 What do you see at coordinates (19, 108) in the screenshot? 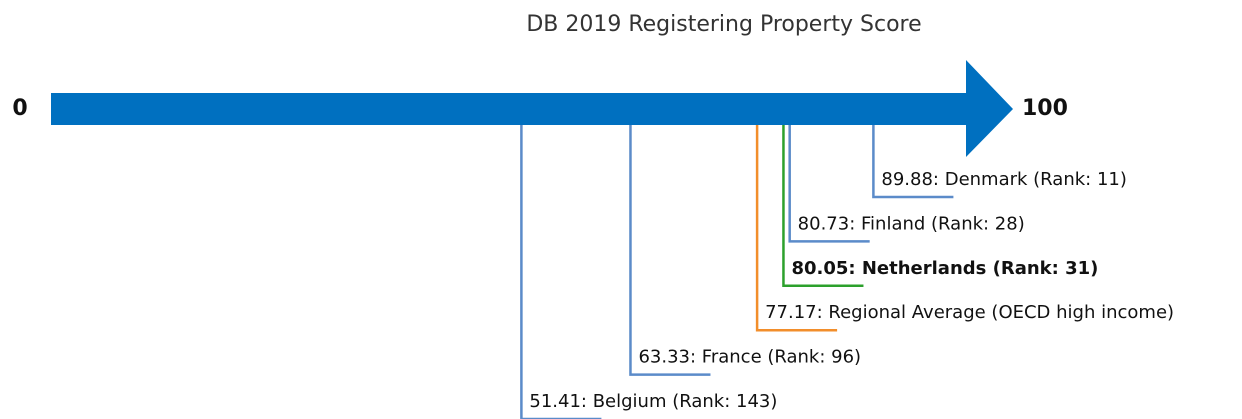
I see `axis-end-label: 0` at bounding box center [19, 108].